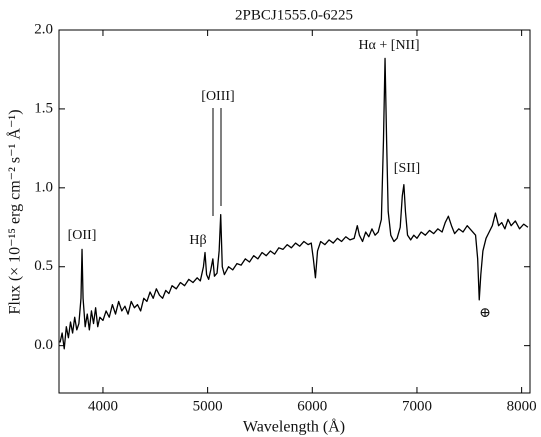 This screenshot has width=541, height=437. Describe the element at coordinates (294, 15) in the screenshot. I see `chart-title: 2PBCJ1555.0-6225` at that location.